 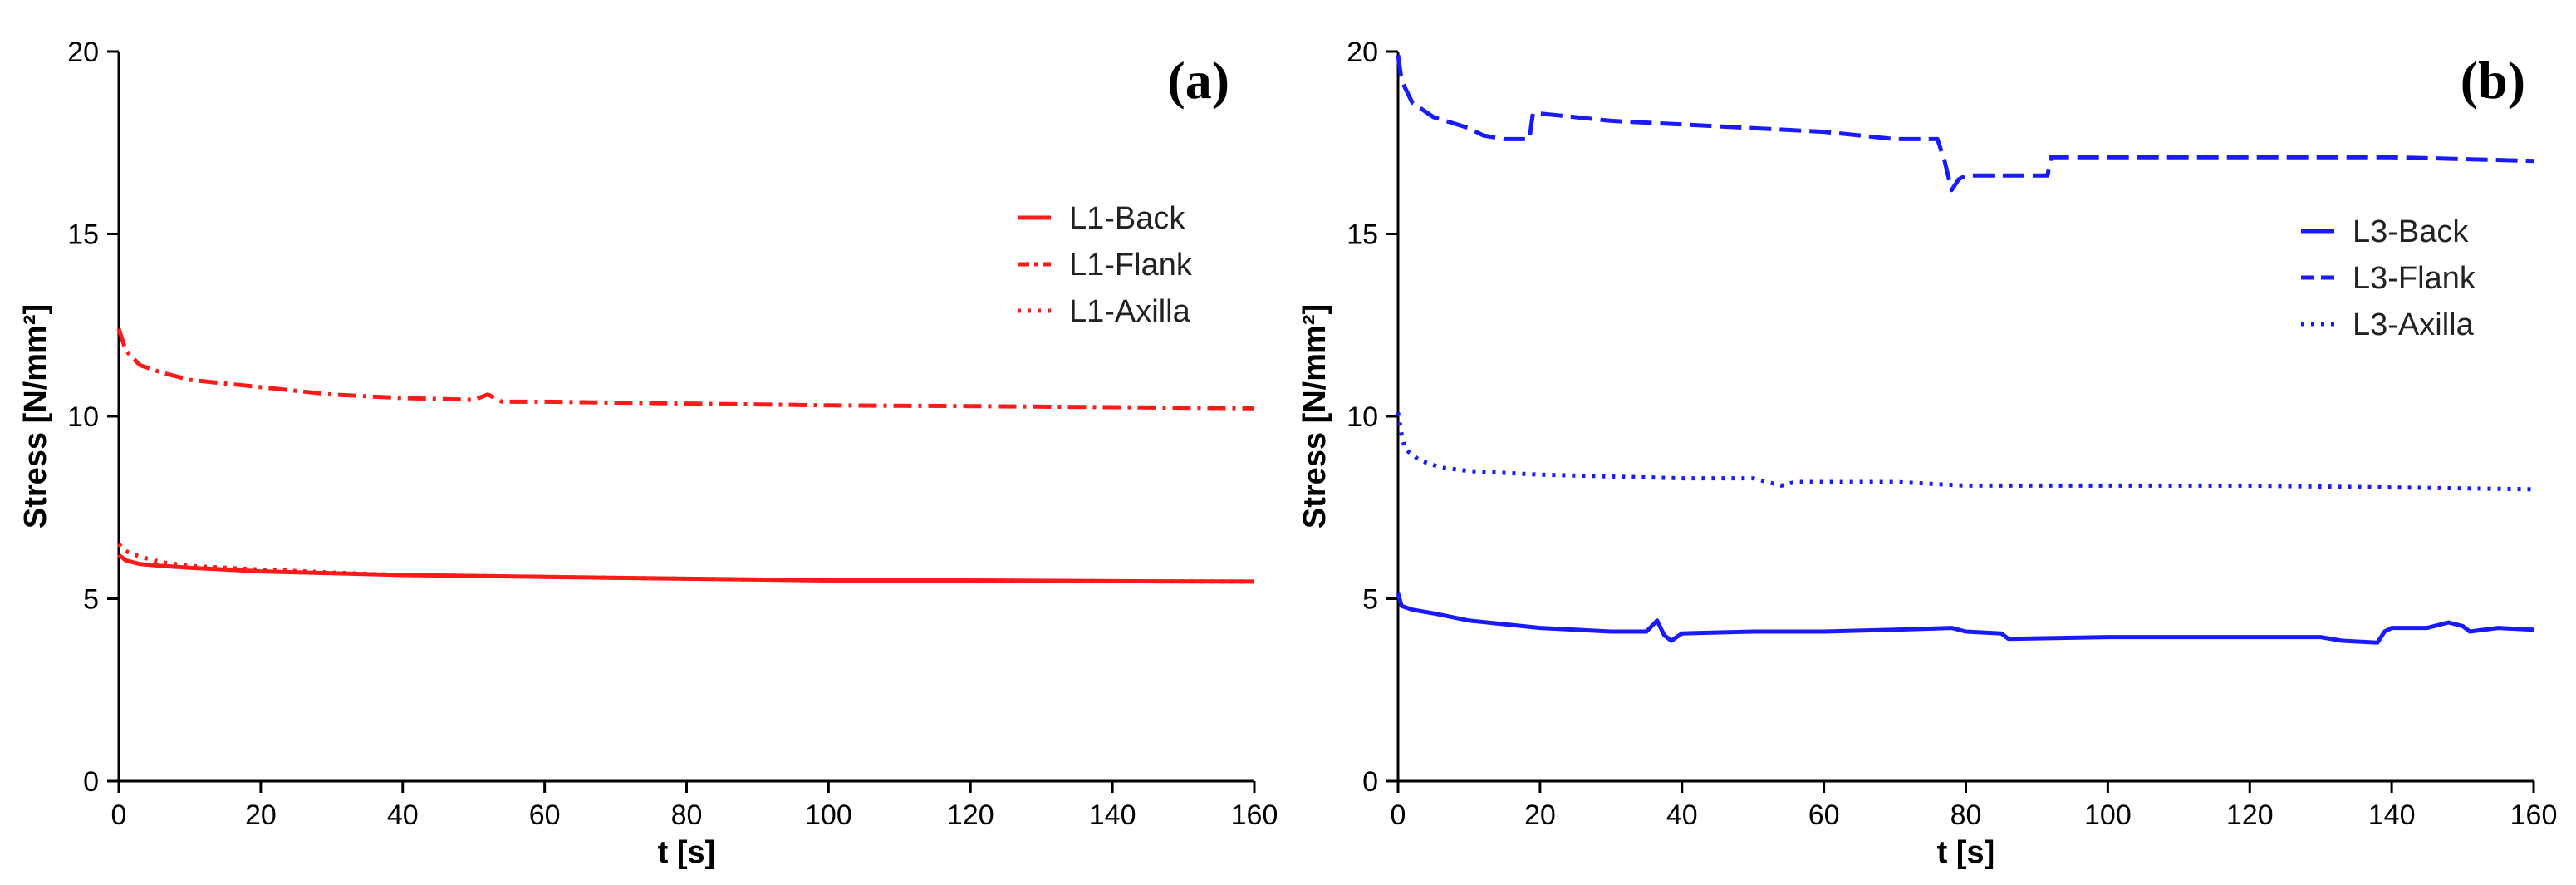 I want to click on legend-label: L3-Back, so click(x=2411, y=231).